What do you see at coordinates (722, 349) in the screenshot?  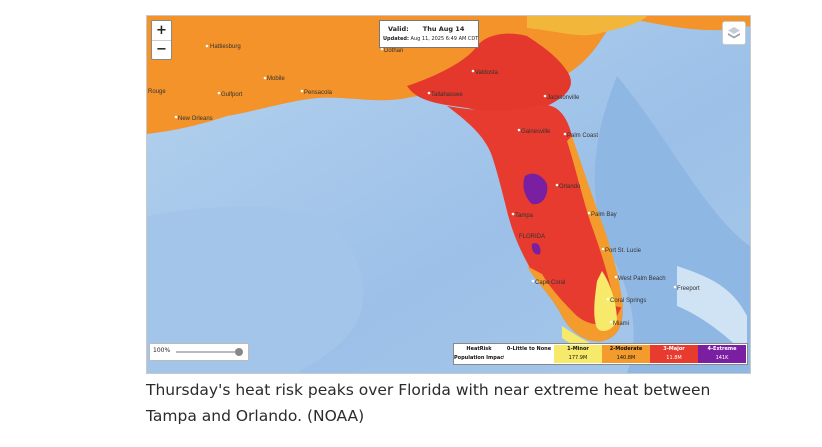 I see `legend-cat-4: 4-Extreme` at bounding box center [722, 349].